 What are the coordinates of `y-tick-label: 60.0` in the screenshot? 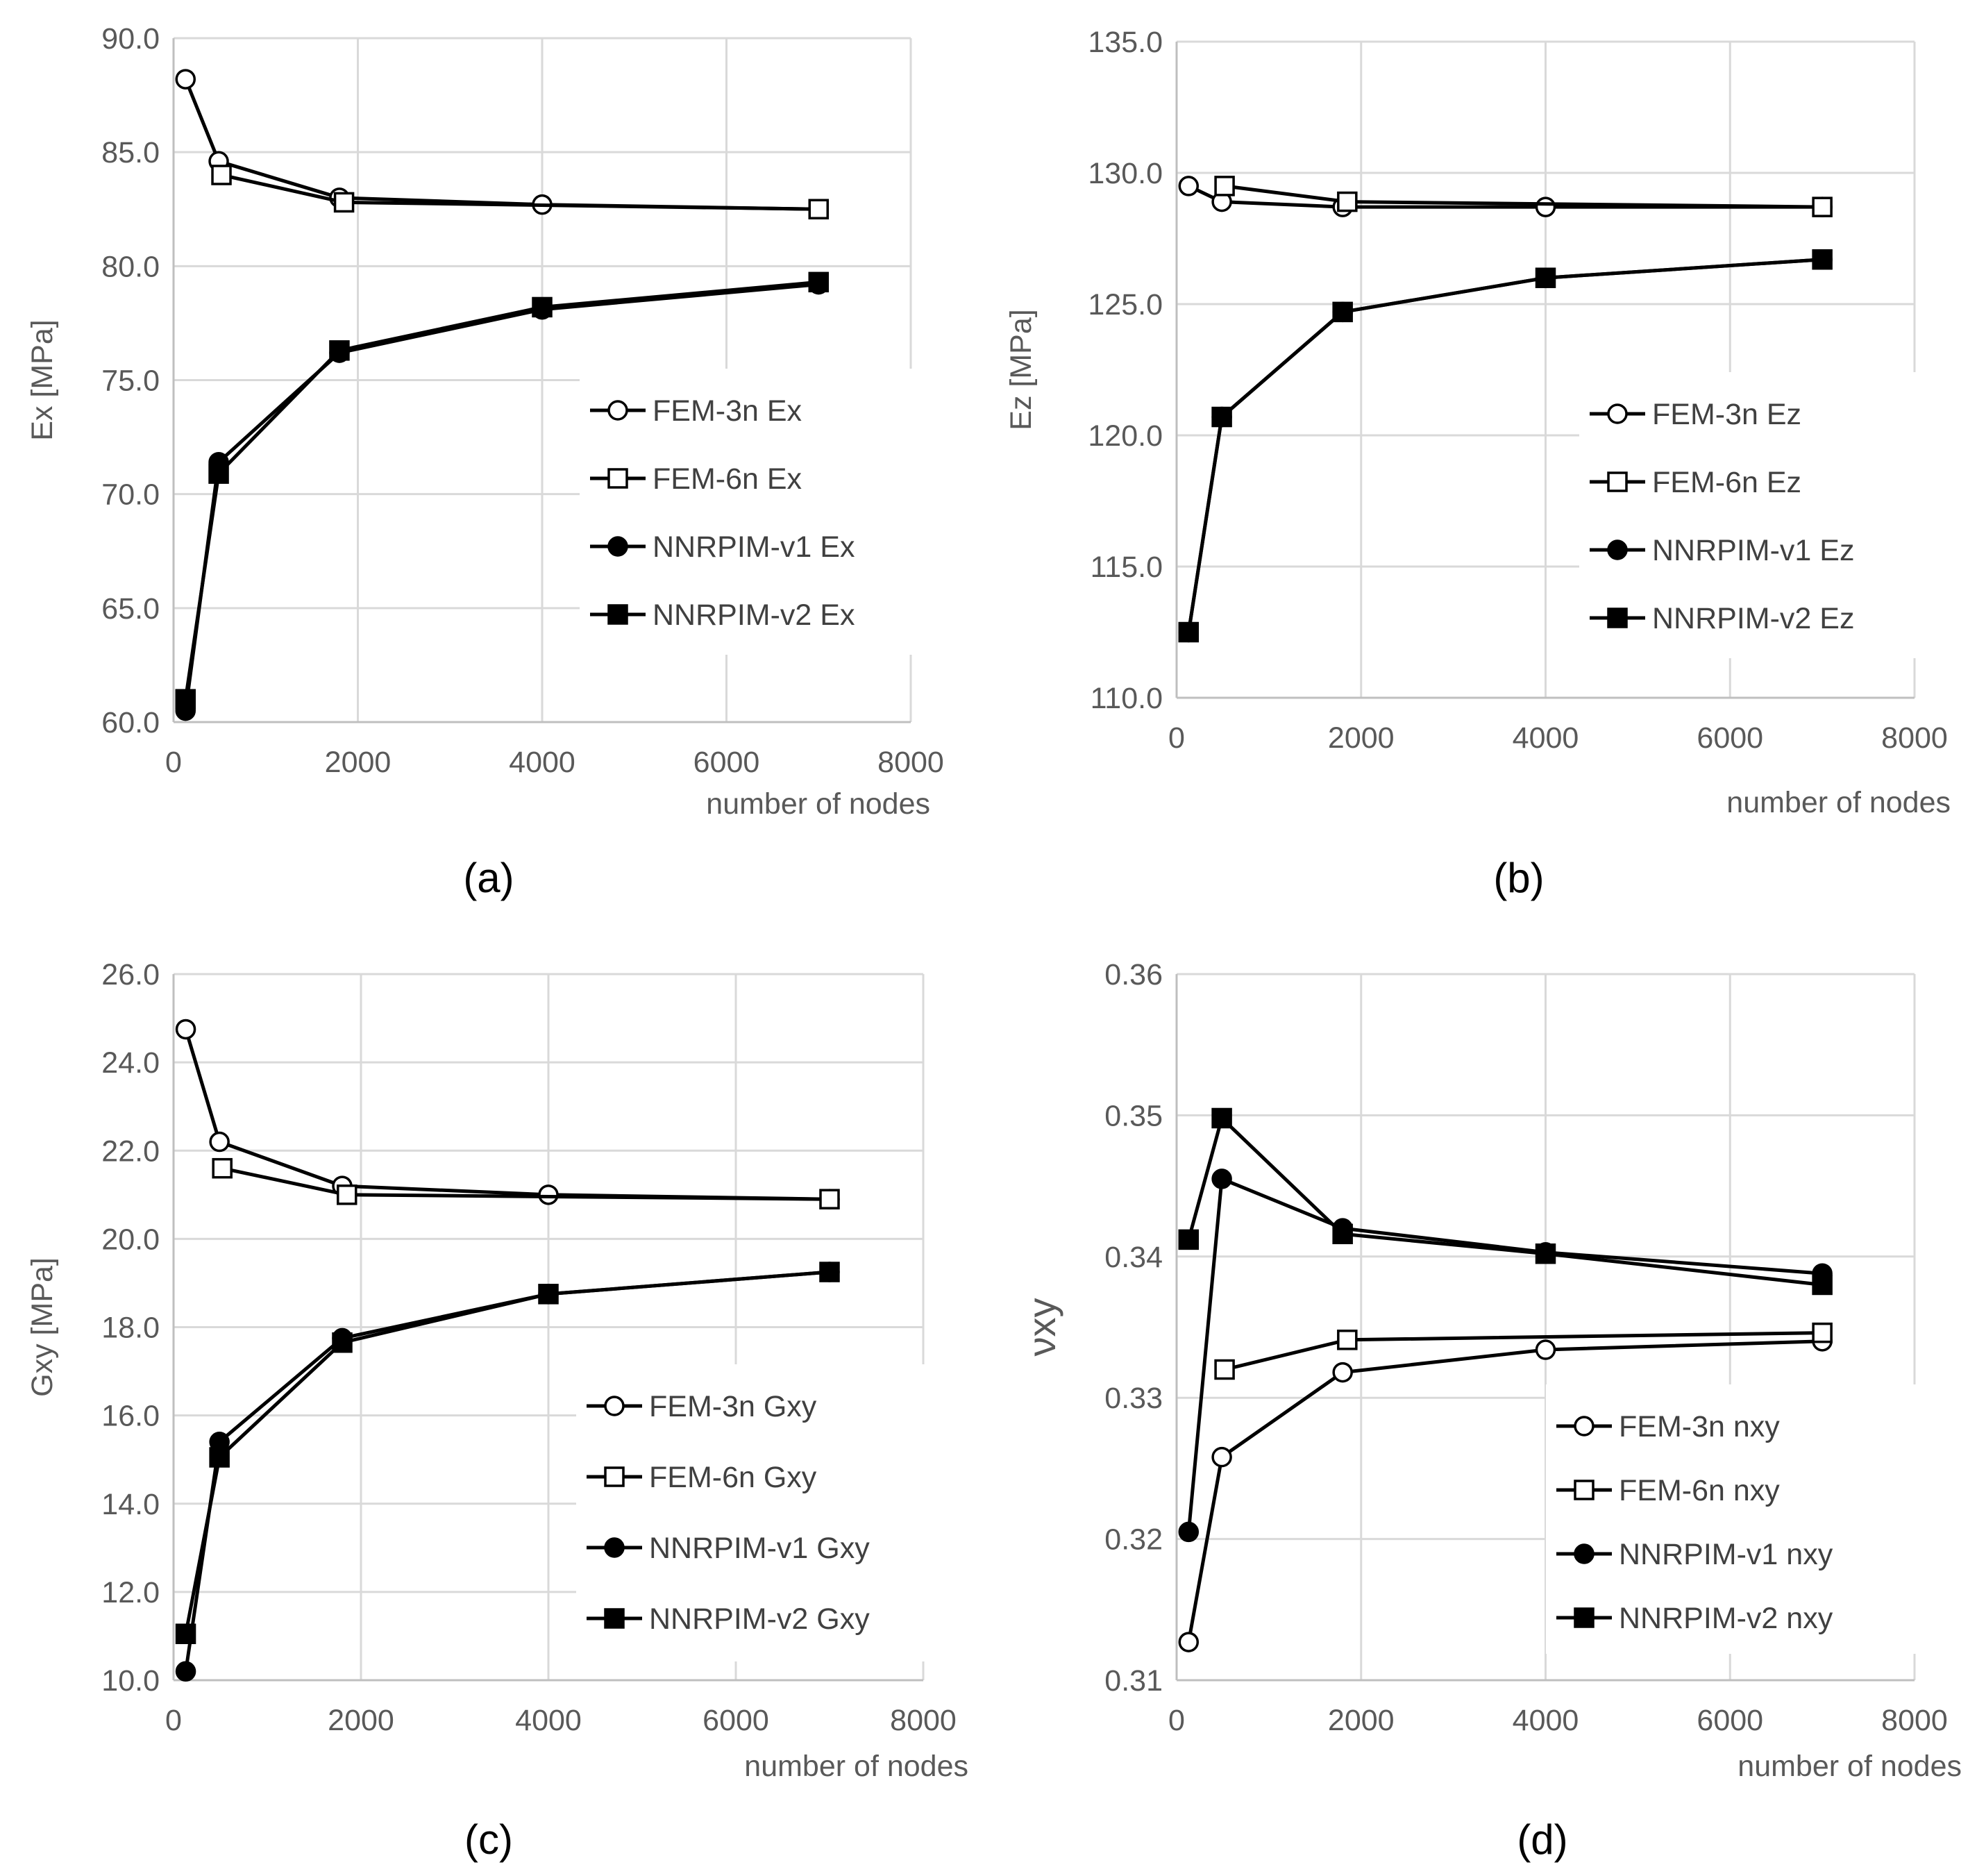 It's located at (130, 723).